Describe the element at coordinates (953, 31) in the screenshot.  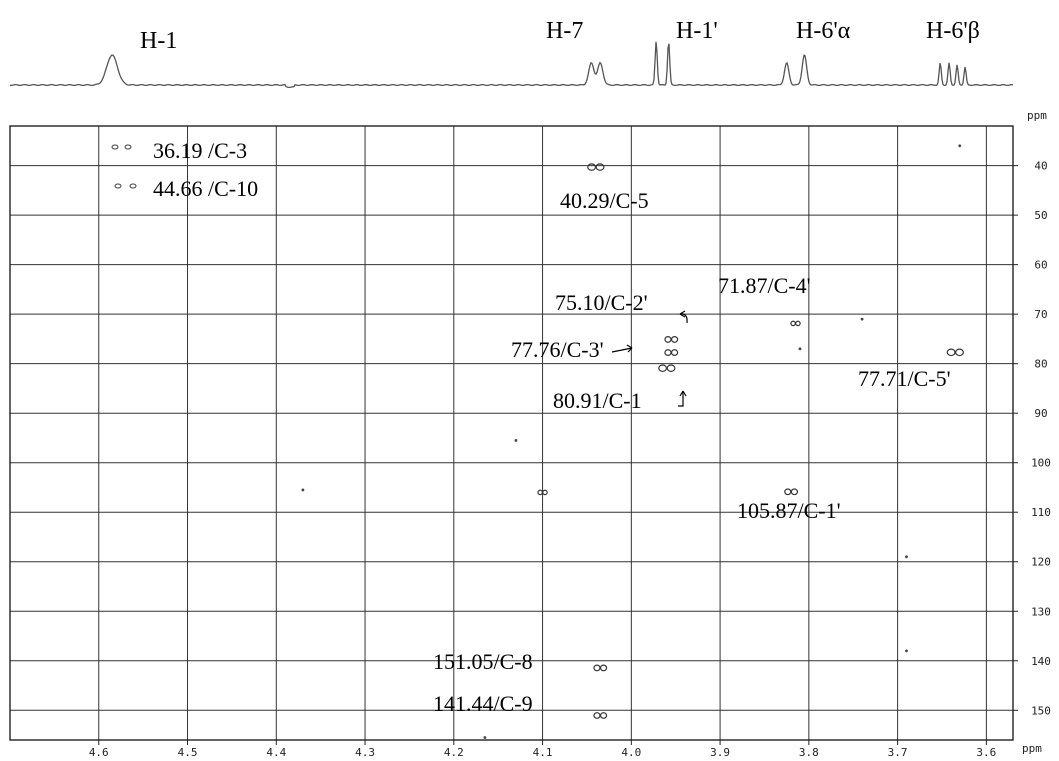
I see `proton-peak-label: H-6'β` at that location.